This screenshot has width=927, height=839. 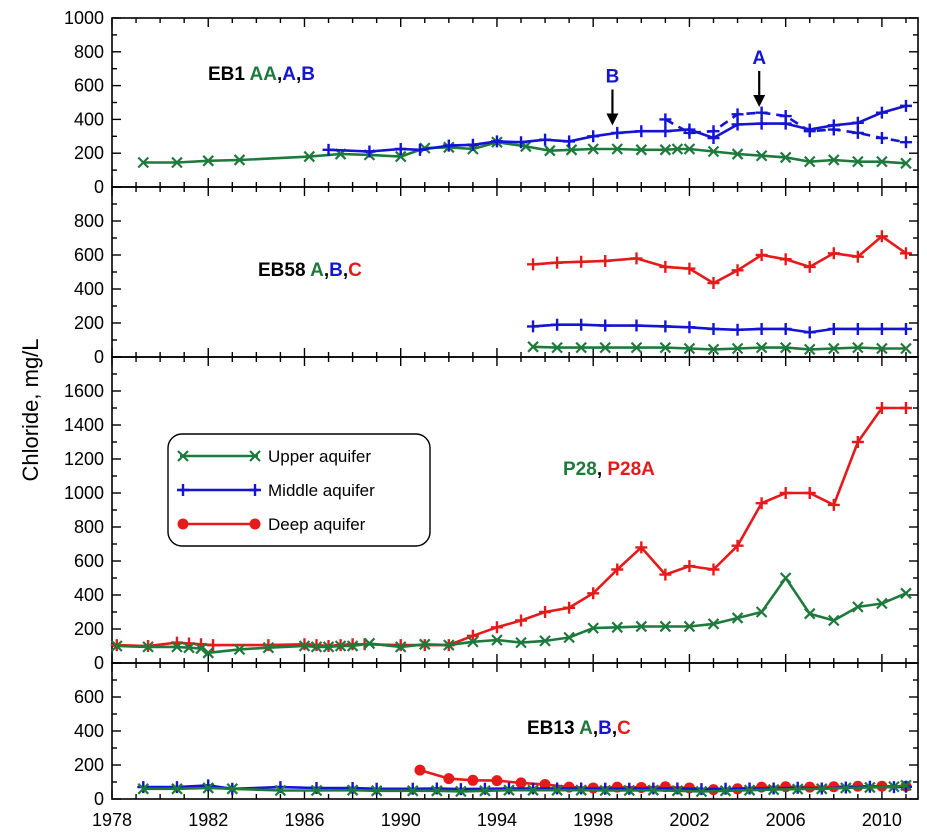 I want to click on series-middle-dashed, so click(x=785, y=127).